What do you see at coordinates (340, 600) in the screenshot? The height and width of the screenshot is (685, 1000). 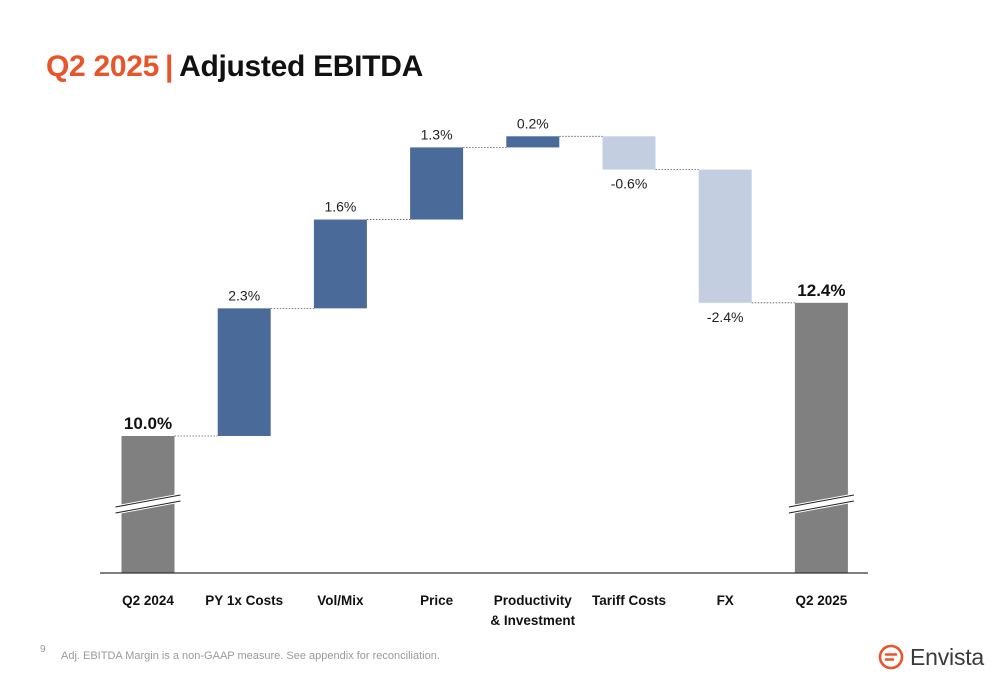 I see `category-label: Vol/Mix` at bounding box center [340, 600].